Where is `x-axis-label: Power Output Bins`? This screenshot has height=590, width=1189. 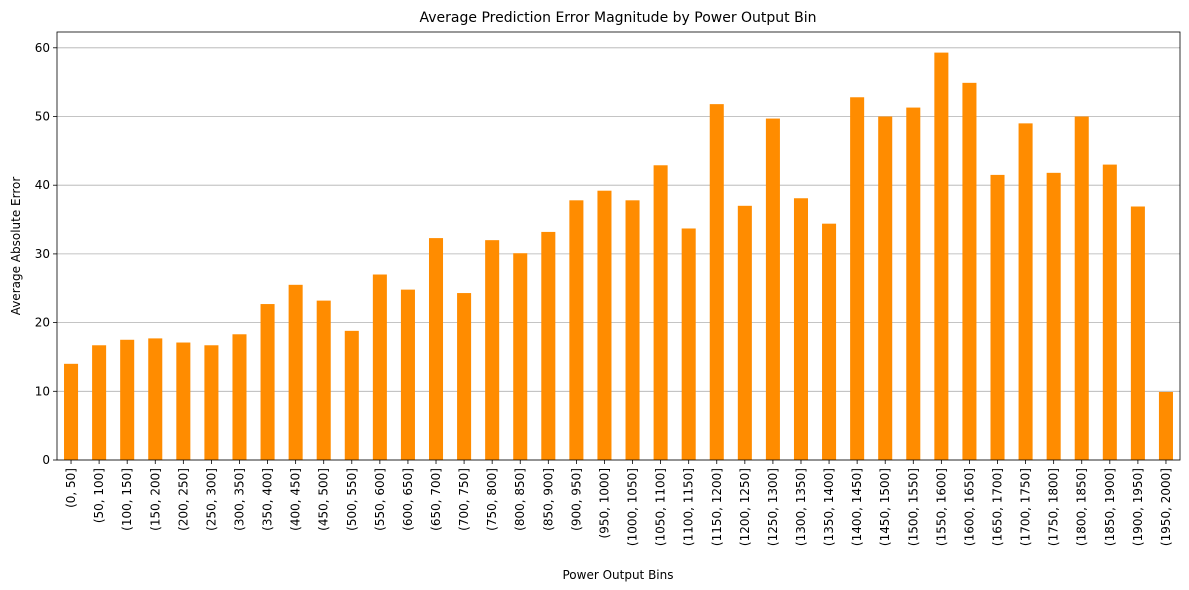 x-axis-label: Power Output Bins is located at coordinates (617, 575).